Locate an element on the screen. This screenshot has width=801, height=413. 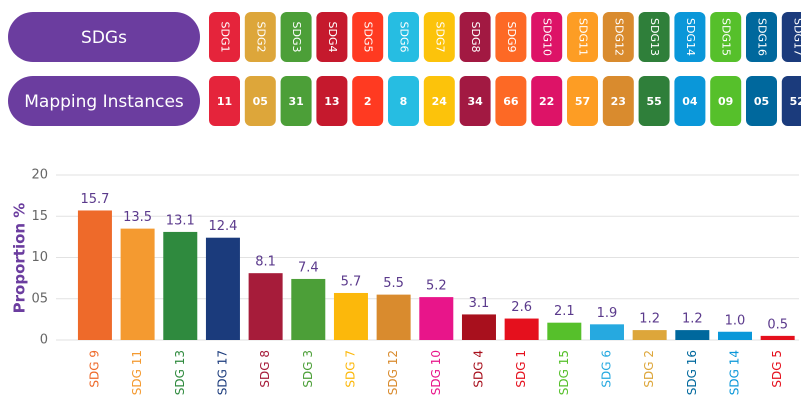
row-label: Mapping Instances is located at coordinates (104, 102).